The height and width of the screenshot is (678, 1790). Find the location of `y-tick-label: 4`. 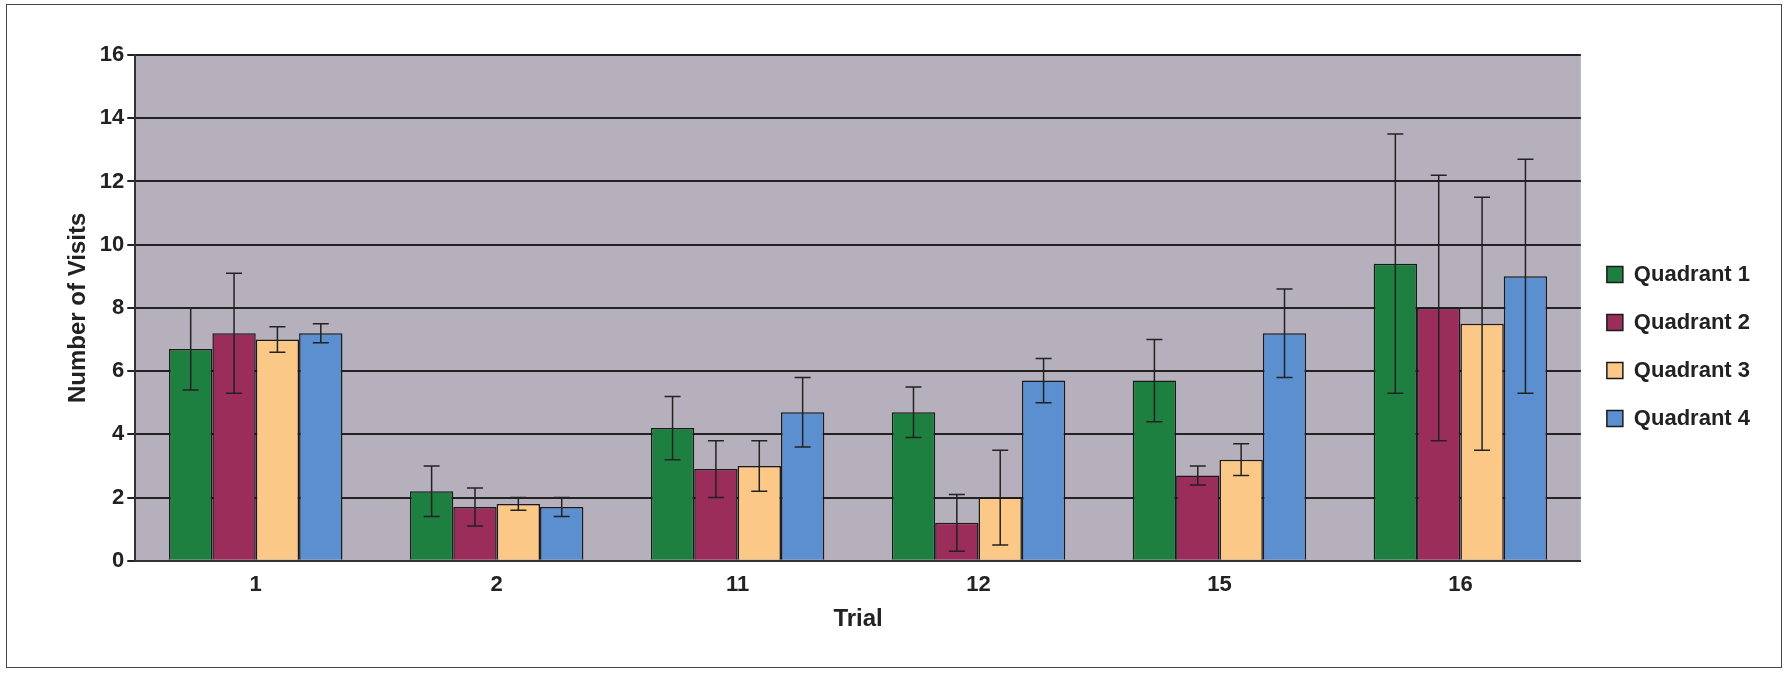

y-tick-label: 4 is located at coordinates (119, 433).